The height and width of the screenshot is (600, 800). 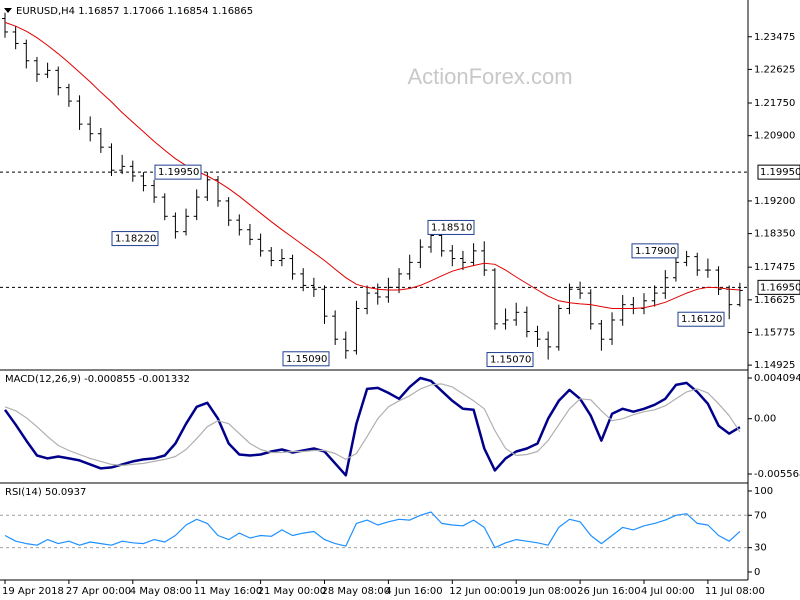 What do you see at coordinates (413, 591) in the screenshot?
I see `x-tick-label: 4 Jun 16:00` at bounding box center [413, 591].